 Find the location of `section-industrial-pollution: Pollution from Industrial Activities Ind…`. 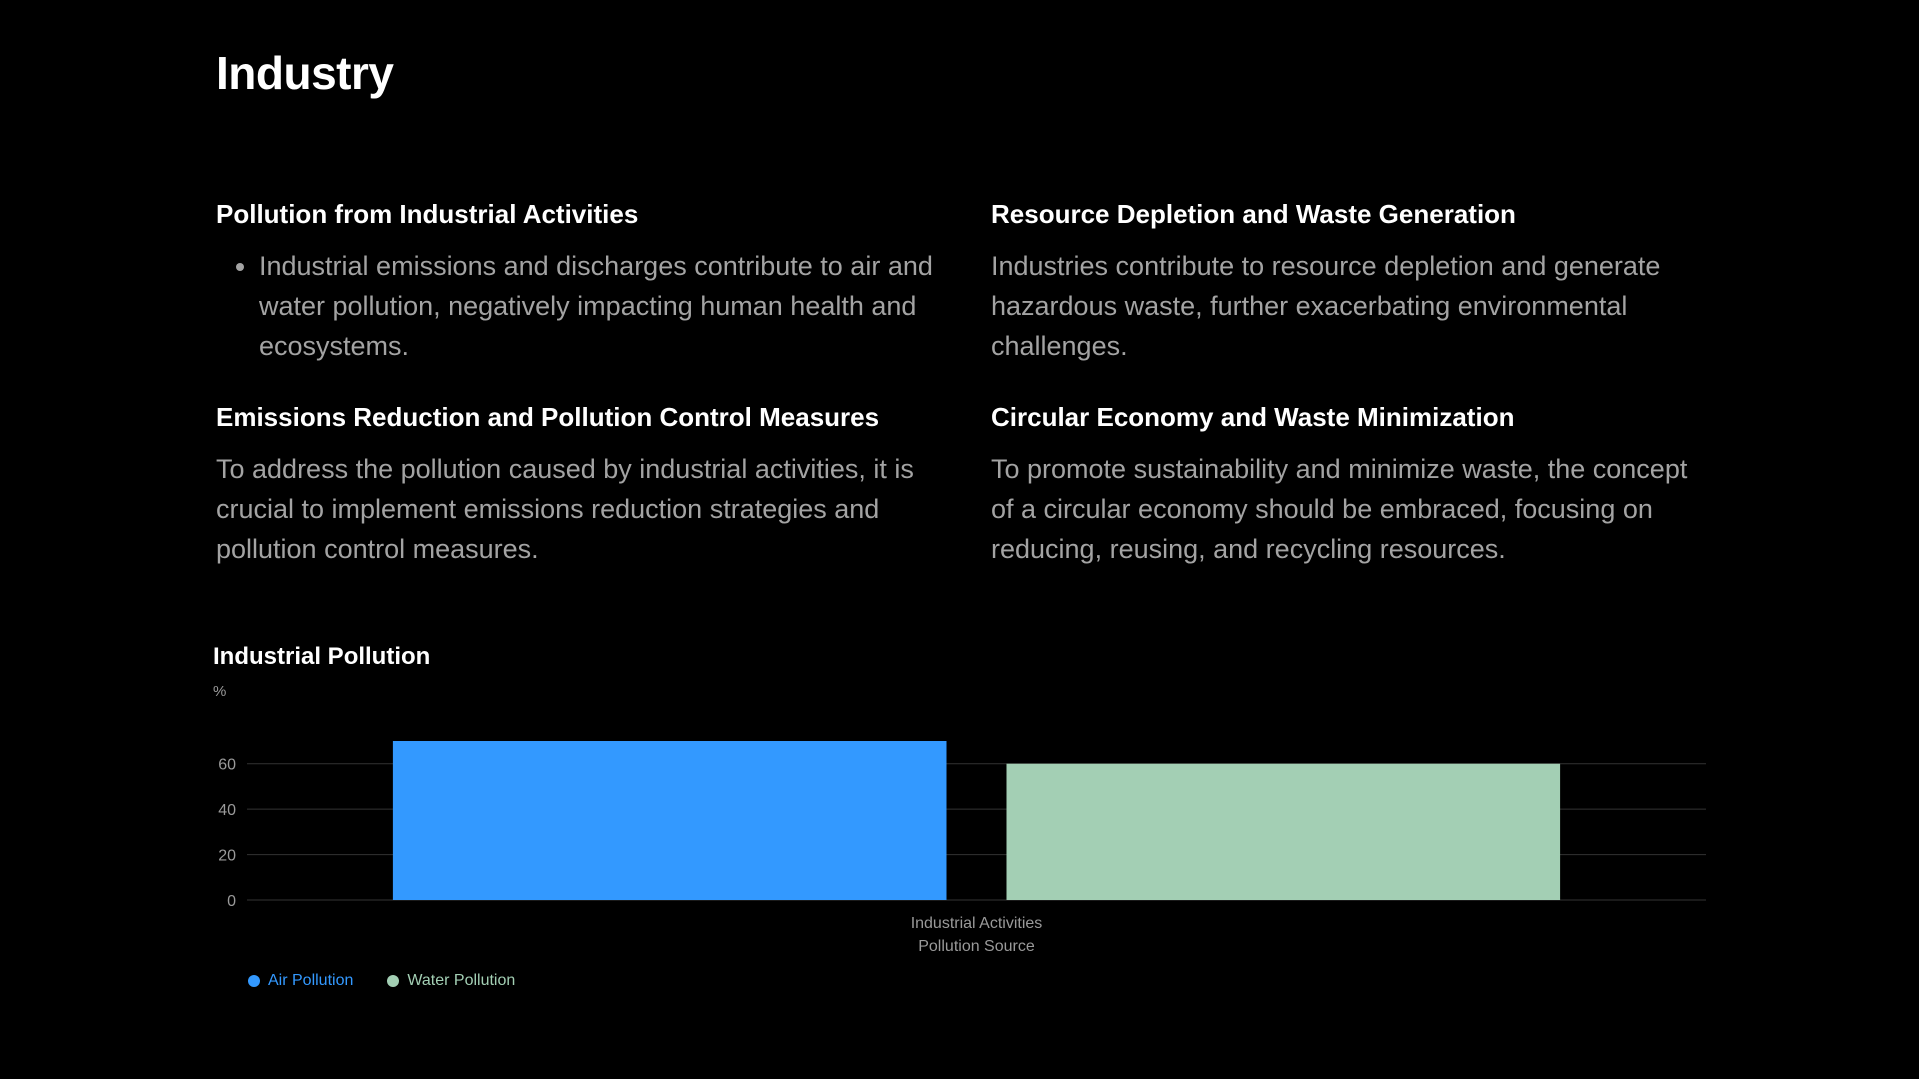

section-industrial-pollution: Pollution from Industrial Activities Ind… is located at coordinates (576, 282).